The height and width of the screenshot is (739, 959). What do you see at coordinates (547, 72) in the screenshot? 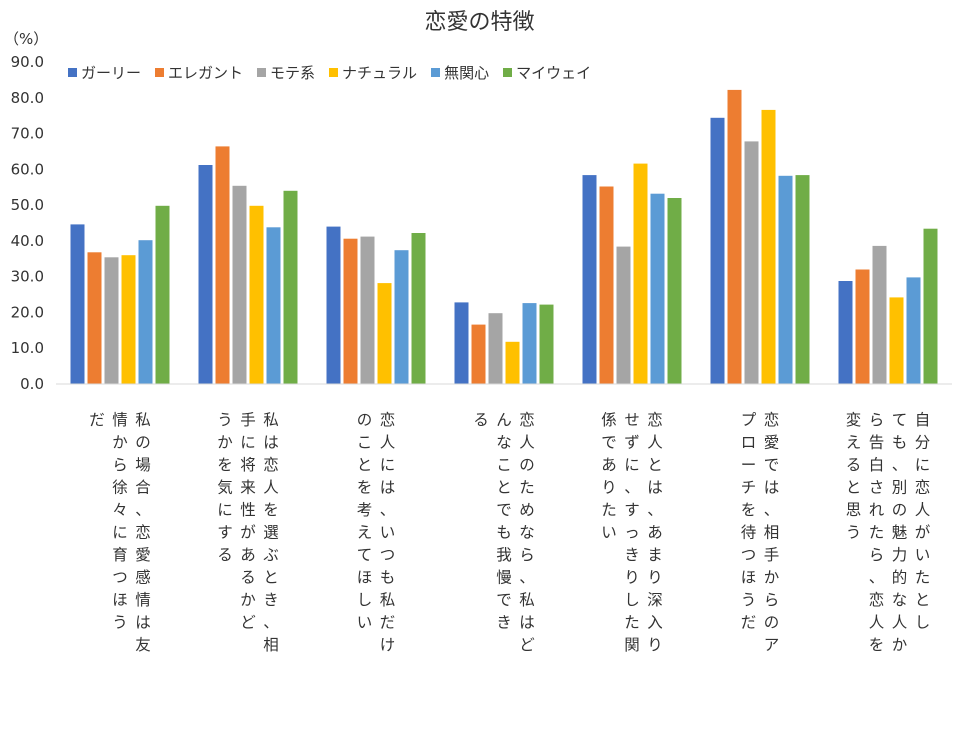
I see `legend-item: マイウェイ` at bounding box center [547, 72].